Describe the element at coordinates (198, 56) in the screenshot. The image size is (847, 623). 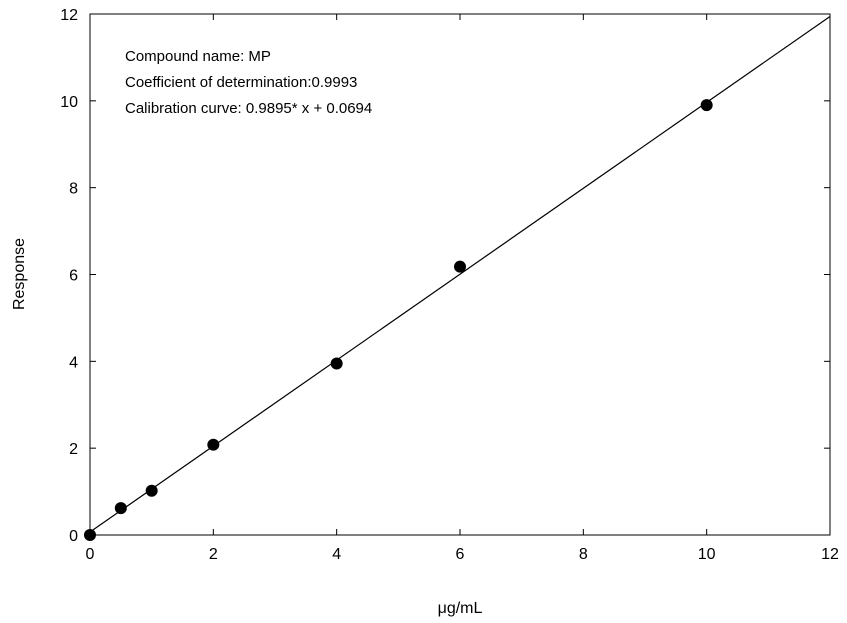
I see `annotation-compound-name: Compound name: MP` at that location.